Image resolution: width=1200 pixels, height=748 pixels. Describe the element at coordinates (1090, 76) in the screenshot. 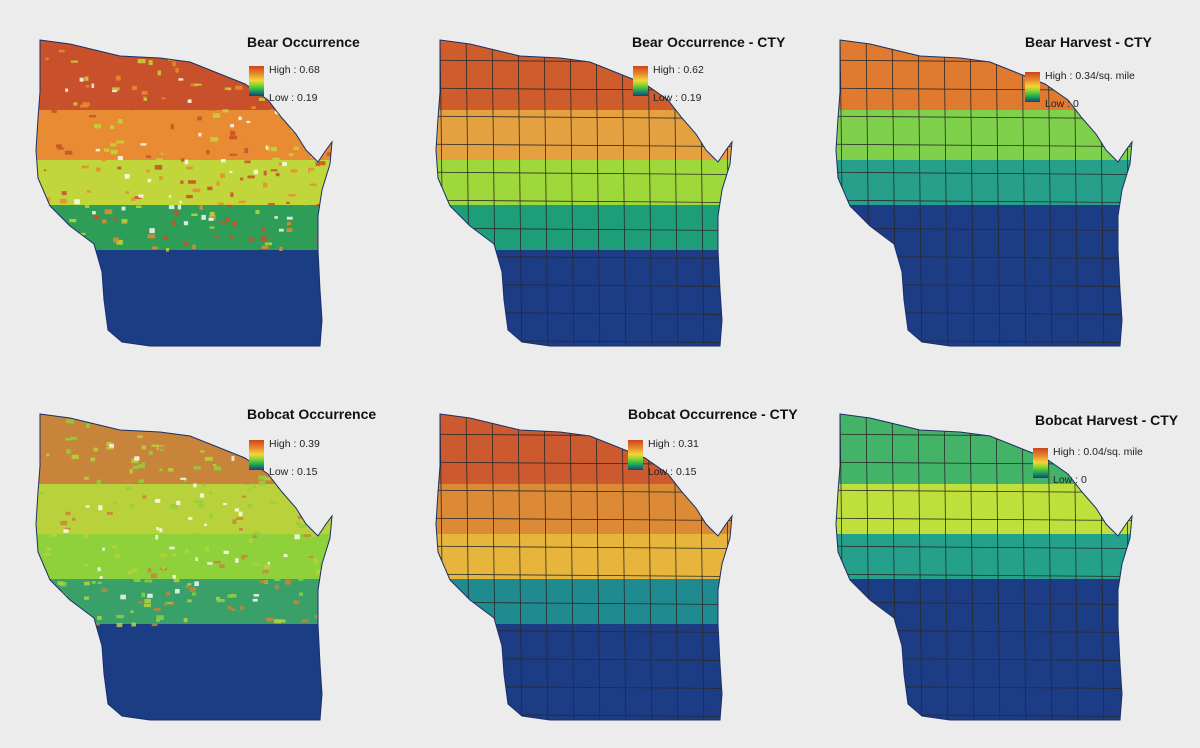

I see `legend-high-label: High : 0.34/sq. mile` at that location.